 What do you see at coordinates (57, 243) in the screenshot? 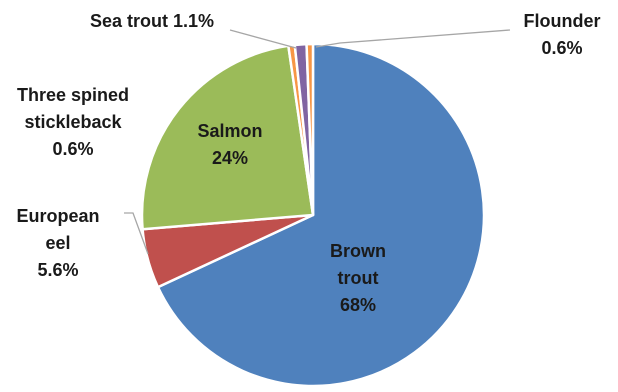
I see `data-label-european-eel: European eel 5.6%` at bounding box center [57, 243].